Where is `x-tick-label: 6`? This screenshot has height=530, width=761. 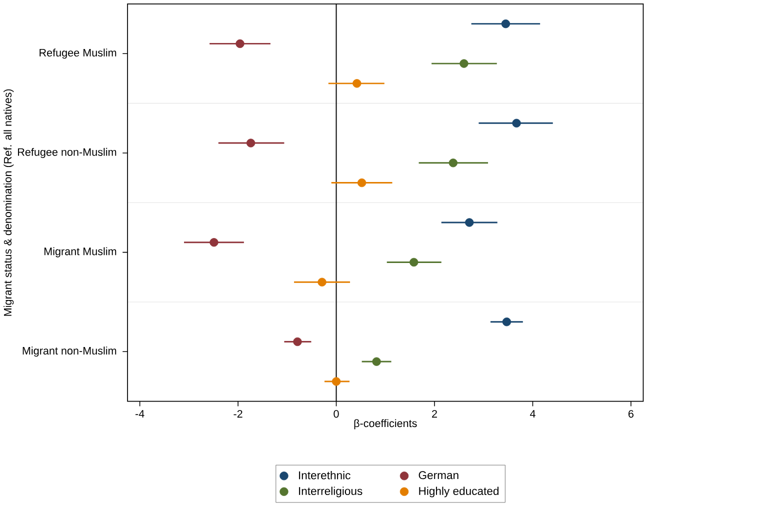 x-tick-label: 6 is located at coordinates (631, 414).